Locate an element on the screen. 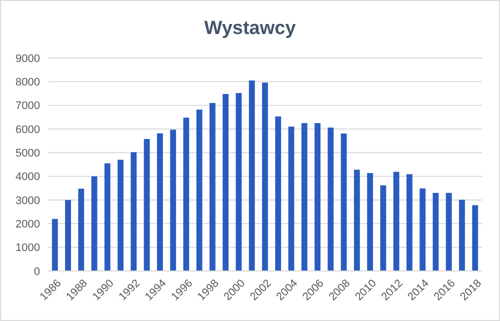  y-tick-label: 5000 is located at coordinates (28, 154).